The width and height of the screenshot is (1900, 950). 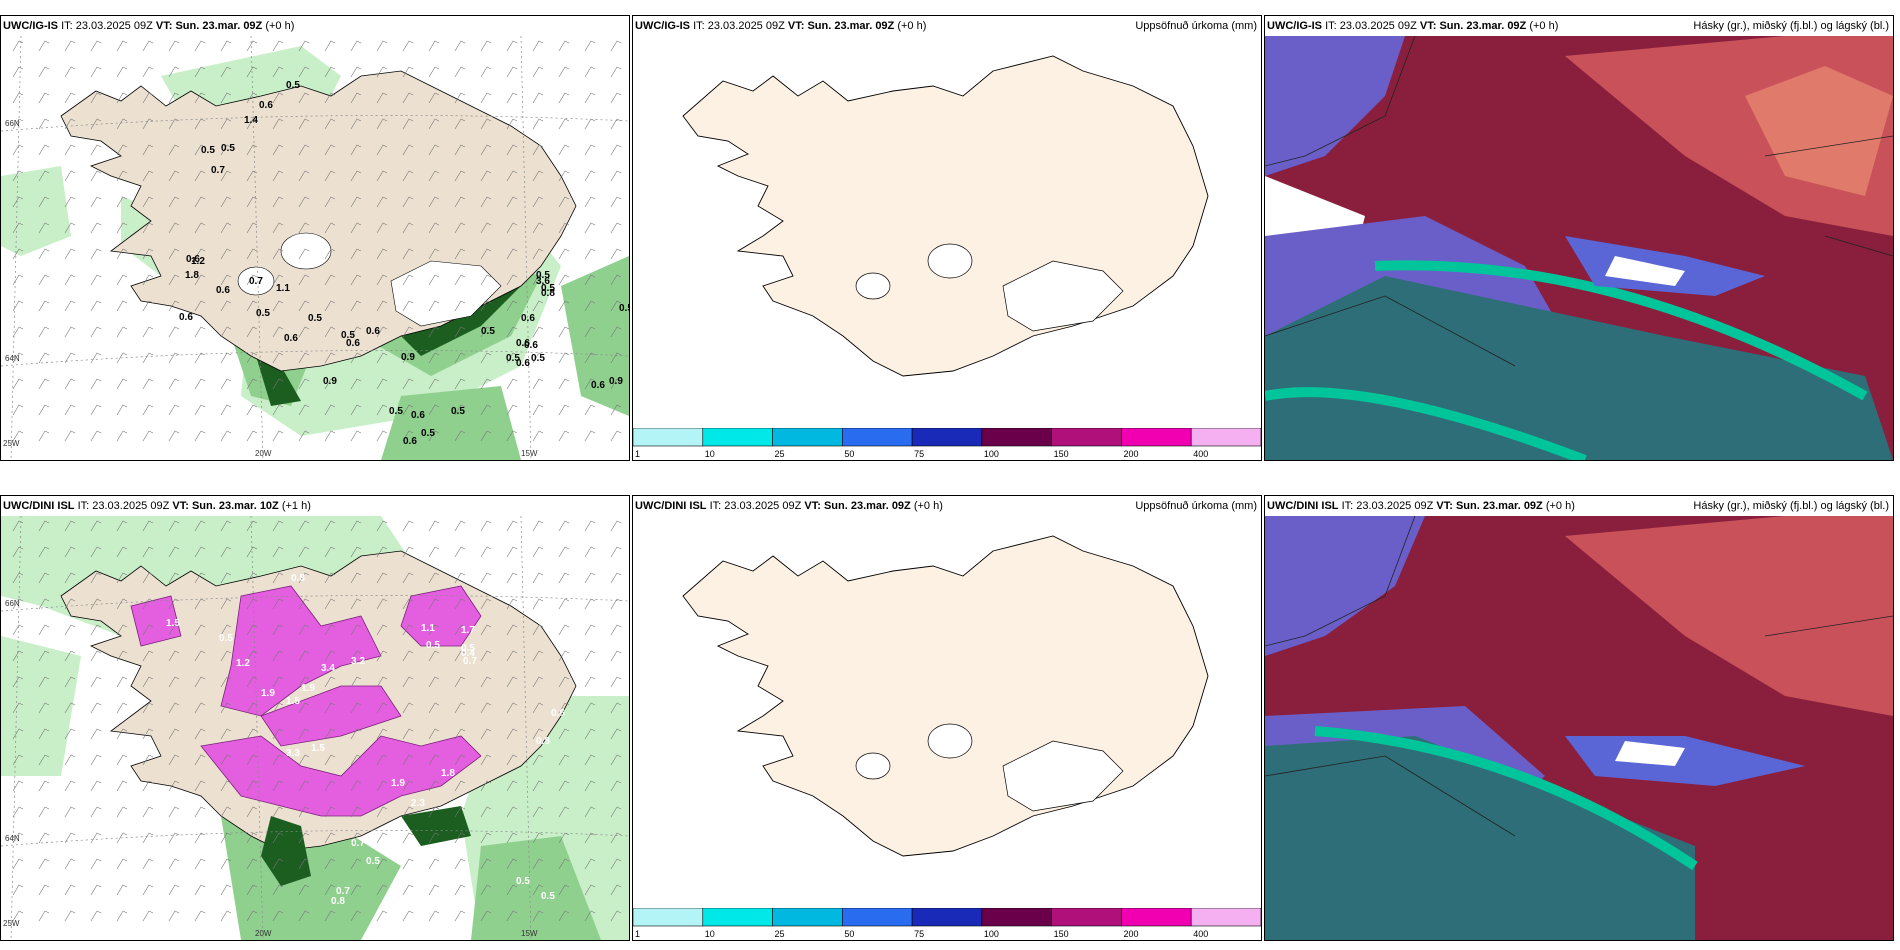 What do you see at coordinates (523, 881) in the screenshot?
I see `precip-value-label: 0.5` at bounding box center [523, 881].